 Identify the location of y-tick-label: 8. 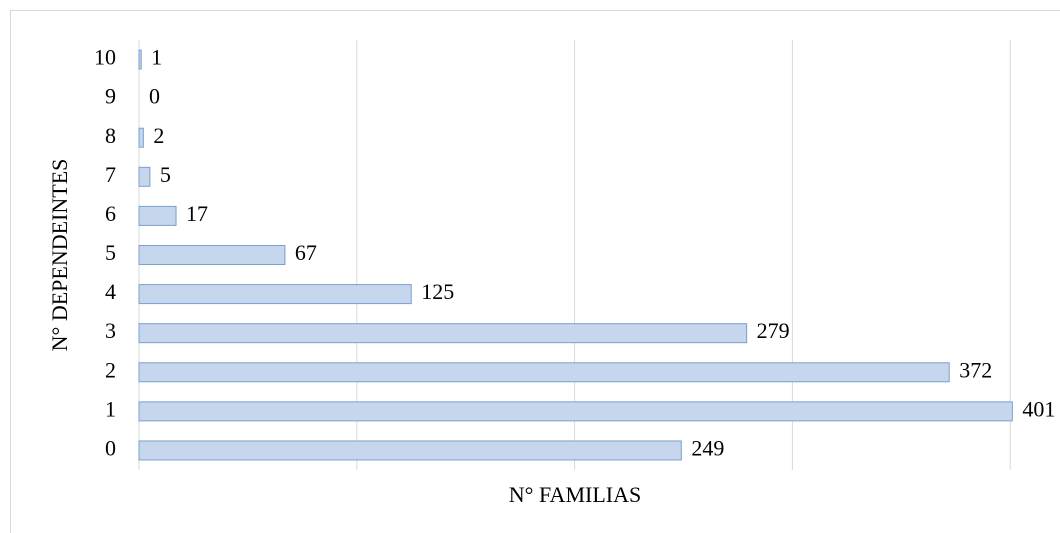
(110, 135).